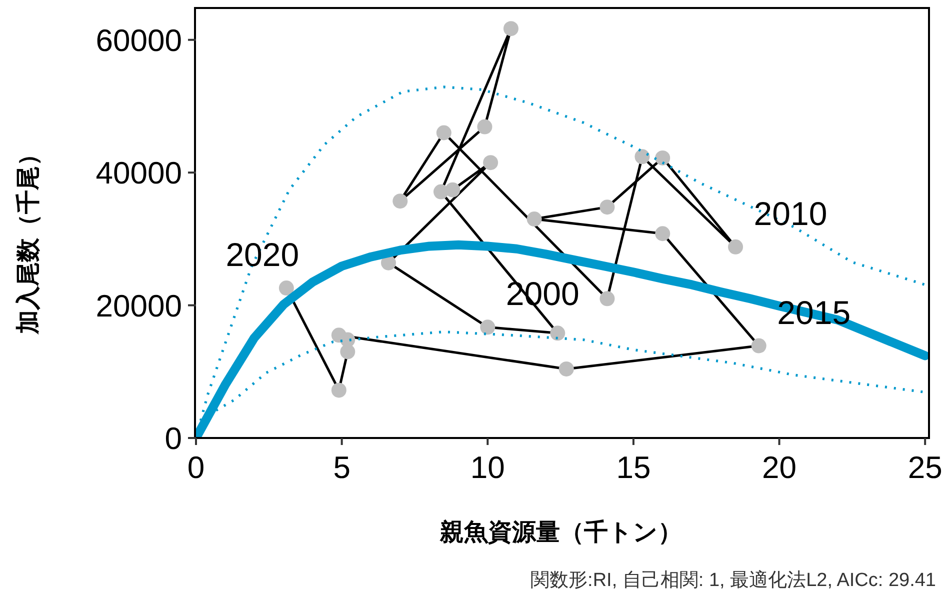  I want to click on x-tick-label: 5, so click(341, 467).